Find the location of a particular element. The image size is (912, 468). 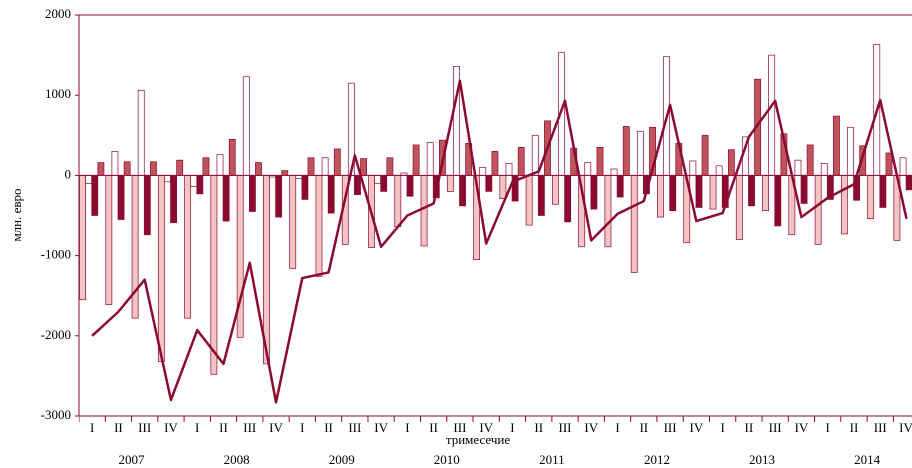

year-label: 2010 is located at coordinates (447, 459).